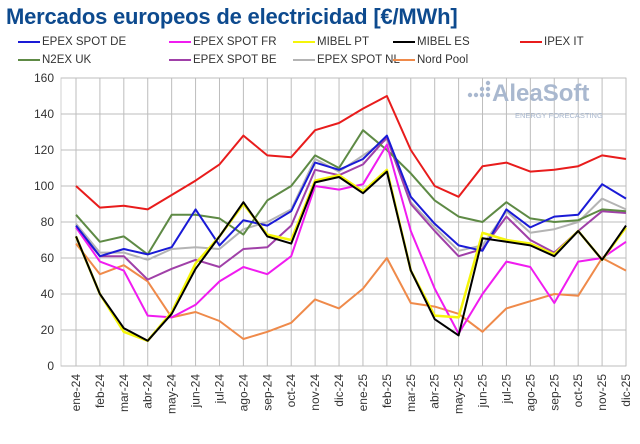 This screenshot has height=444, width=640. What do you see at coordinates (219, 389) in the screenshot?
I see `x-tick-label: jul-24` at bounding box center [219, 389].